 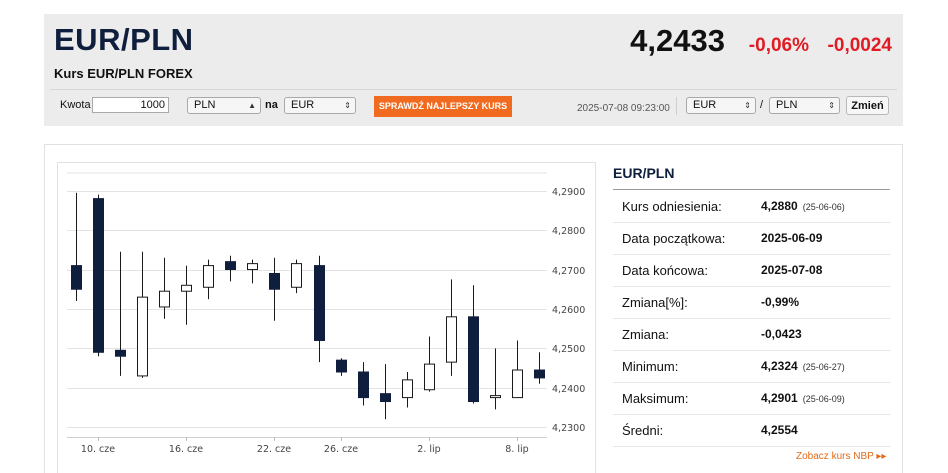 I want to click on stats-label: Średni:, so click(x=643, y=430).